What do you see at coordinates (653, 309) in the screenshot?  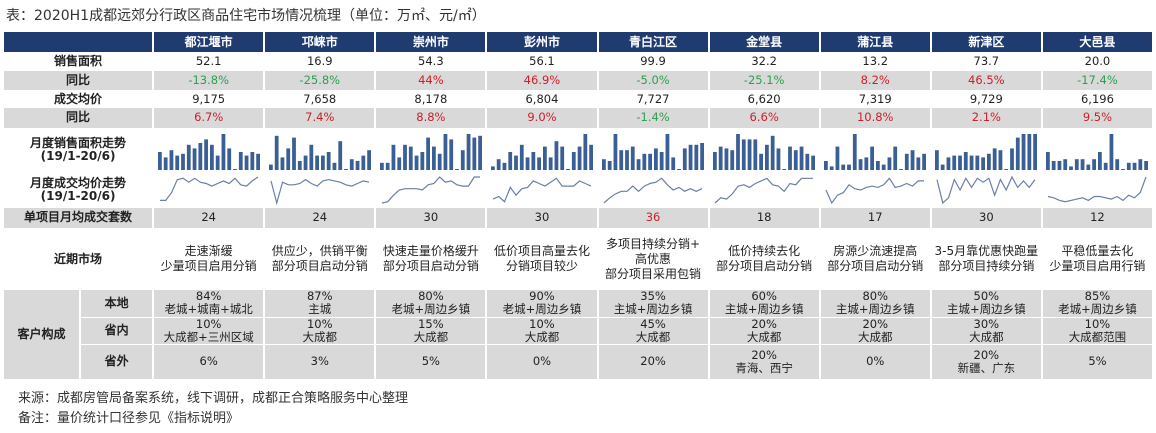 I see `customer-line: 主城+周边乡镇` at bounding box center [653, 309].